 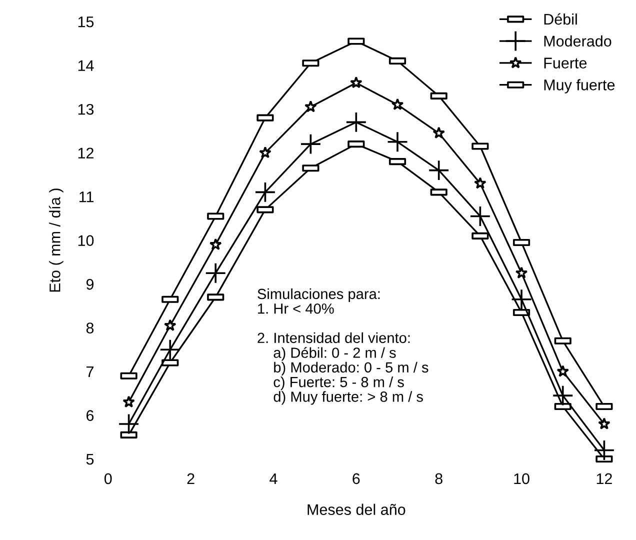 What do you see at coordinates (356, 478) in the screenshot?
I see `x-tick-label: 6` at bounding box center [356, 478].